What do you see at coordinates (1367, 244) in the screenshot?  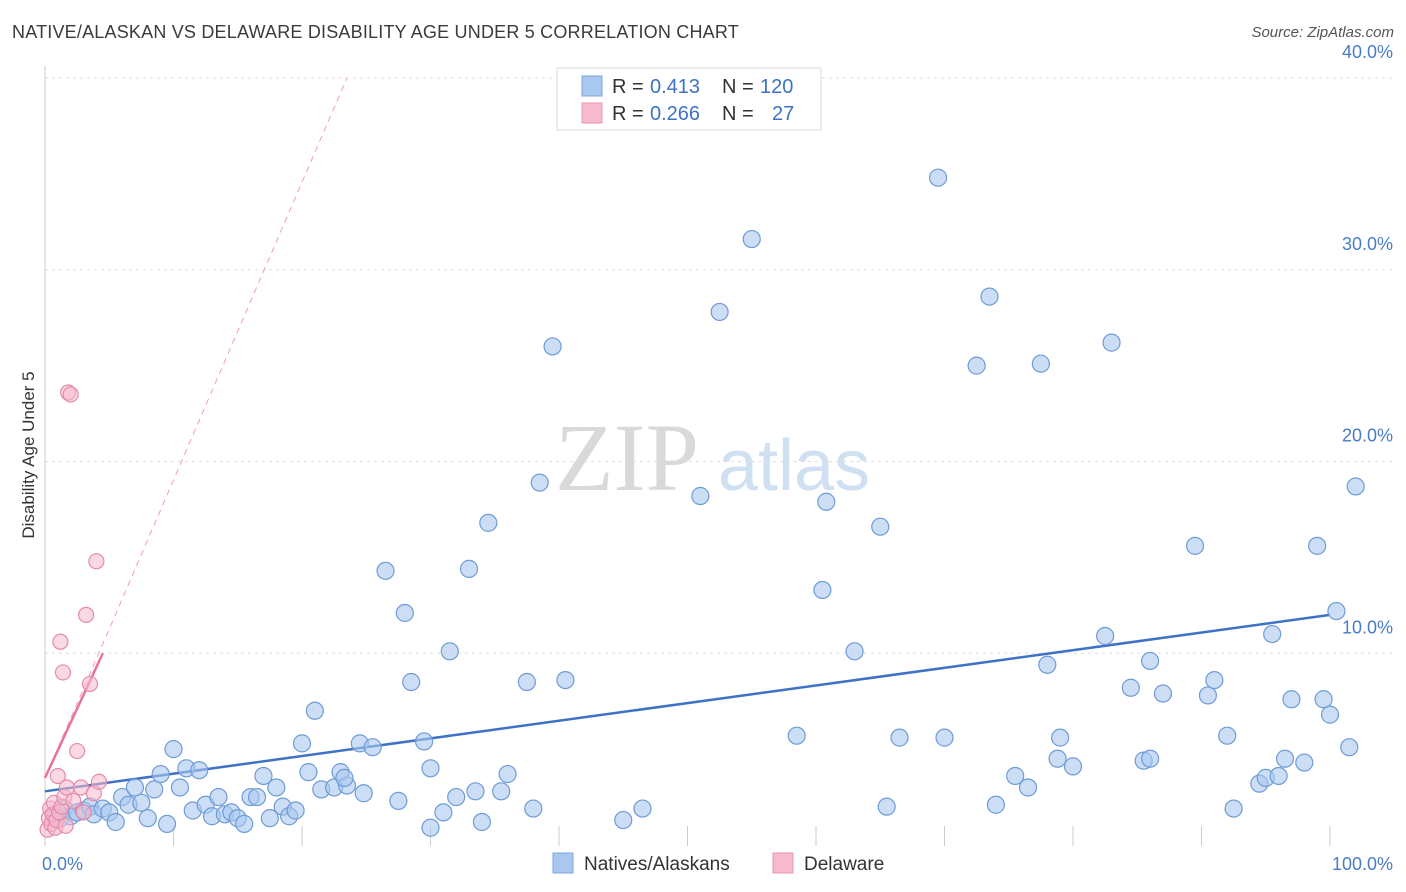 I see `y-tick-label: 30.0%` at bounding box center [1367, 244].